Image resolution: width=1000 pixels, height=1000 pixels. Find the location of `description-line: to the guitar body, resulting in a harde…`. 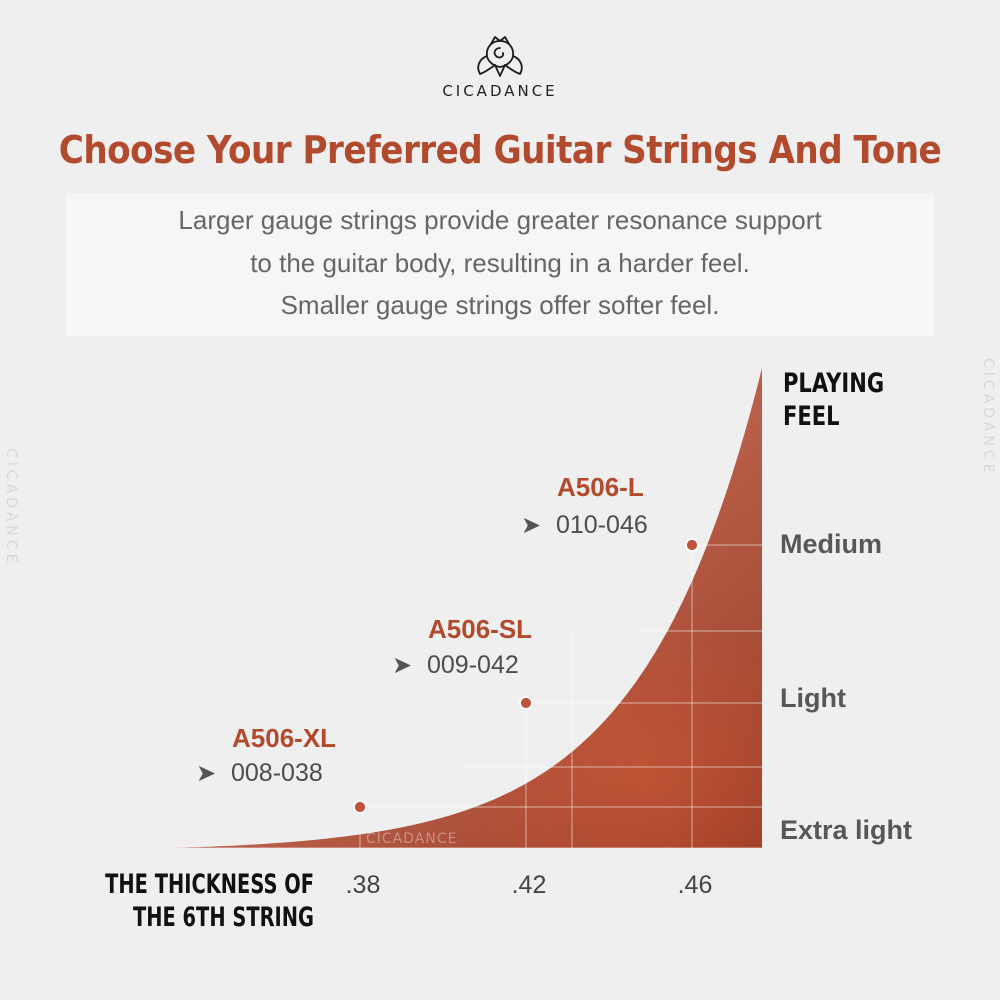

description-line: to the guitar body, resulting in a harde… is located at coordinates (500, 263).